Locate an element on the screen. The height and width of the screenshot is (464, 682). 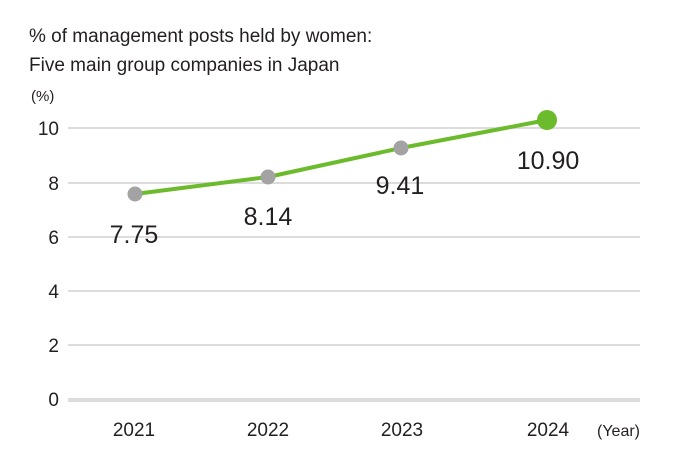
y-tick-6: 6 is located at coordinates (53, 238).